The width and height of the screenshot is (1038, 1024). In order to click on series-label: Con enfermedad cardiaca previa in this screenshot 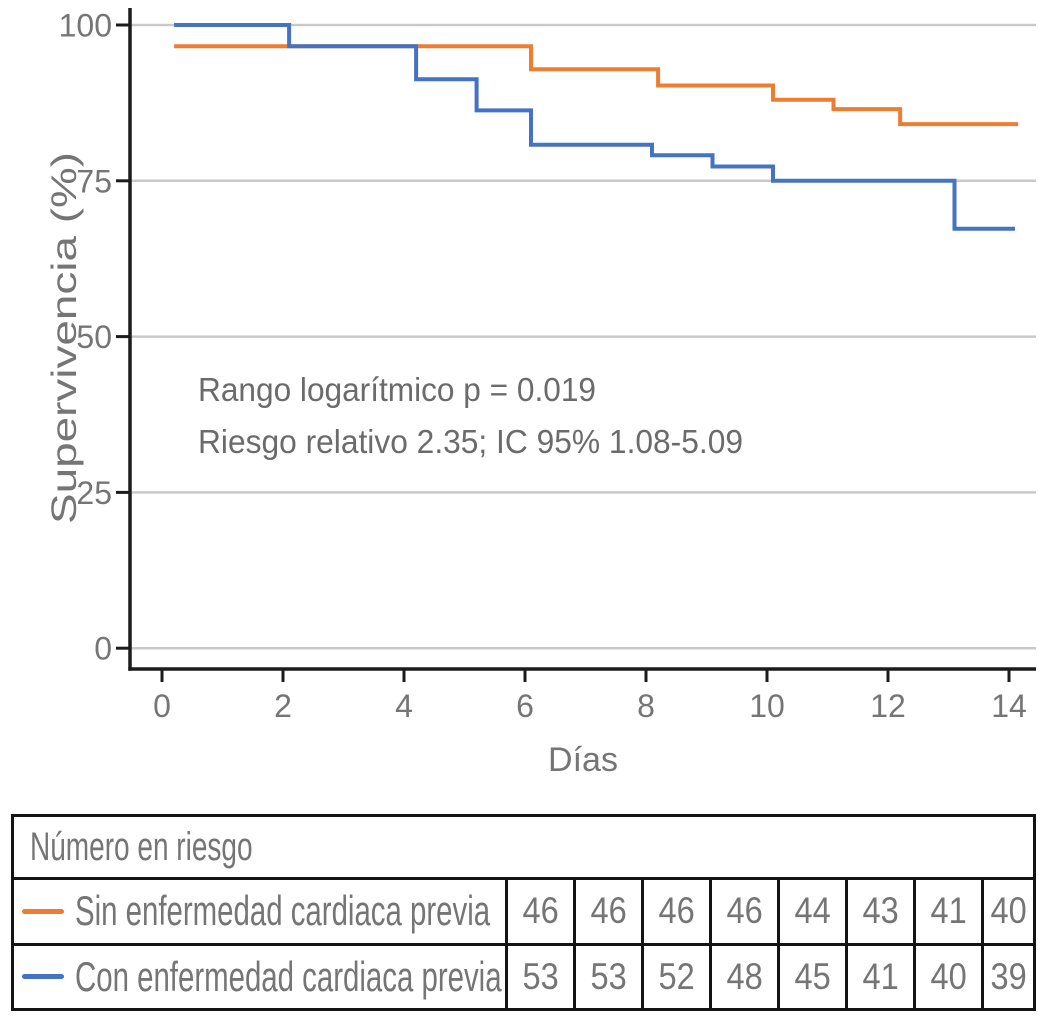, I will do `click(288, 976)`.